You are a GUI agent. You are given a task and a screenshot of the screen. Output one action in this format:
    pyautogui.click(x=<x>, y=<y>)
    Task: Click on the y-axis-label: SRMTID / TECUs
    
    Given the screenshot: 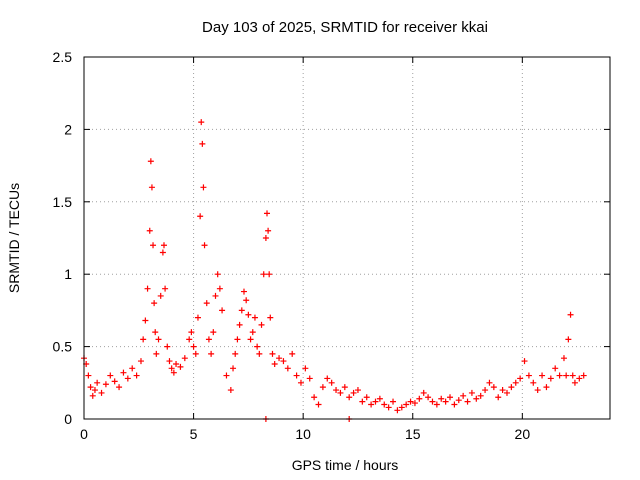 What is the action you would take?
    pyautogui.click(x=14, y=238)
    